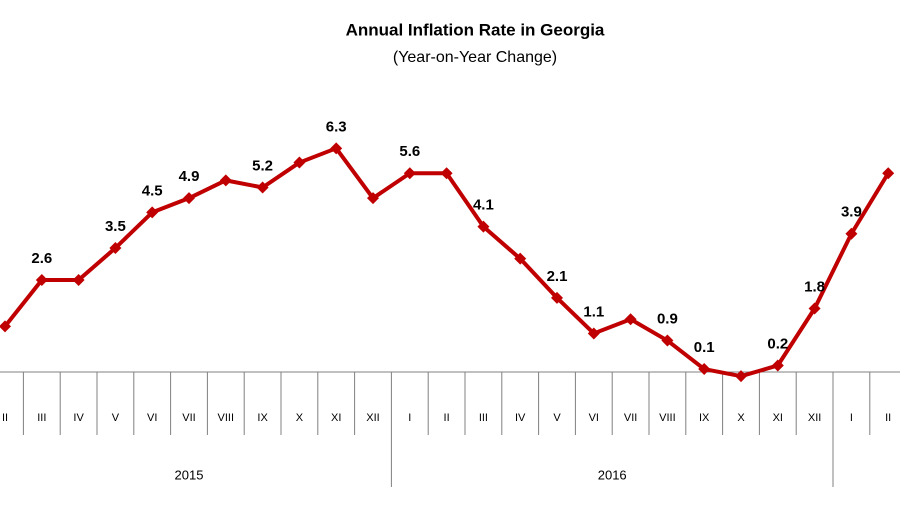  I want to click on data-label: 5.2, so click(262, 165).